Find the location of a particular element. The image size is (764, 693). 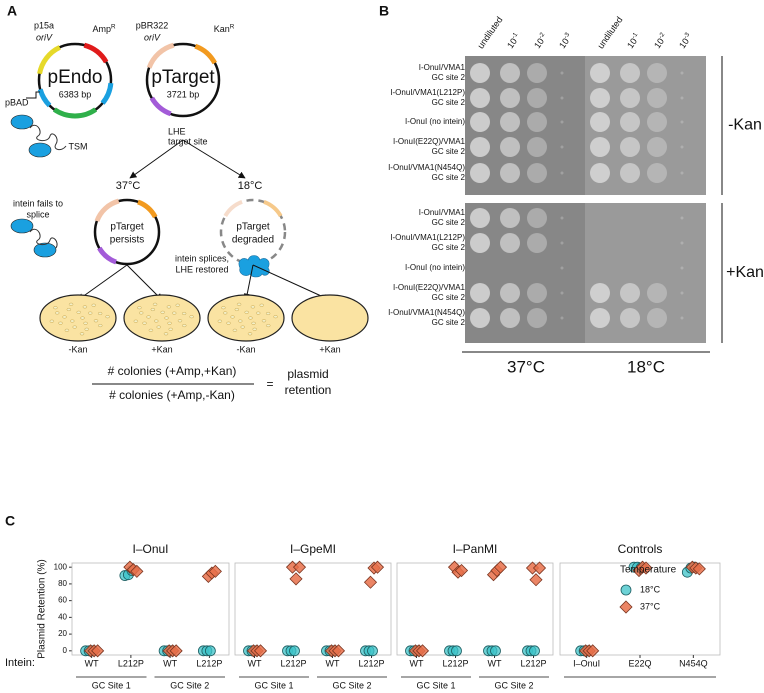

dilution-label-sup: -3 is located at coordinates (566, 35).